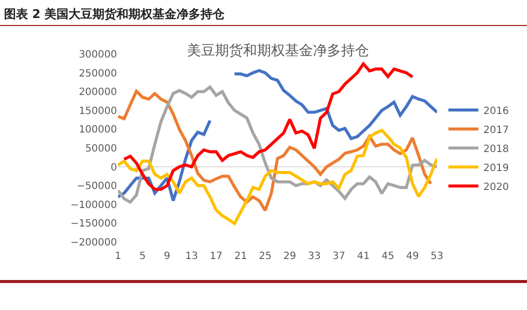 The image size is (527, 310). Describe the element at coordinates (191, 256) in the screenshot. I see `x-tick-label: 13` at that location.